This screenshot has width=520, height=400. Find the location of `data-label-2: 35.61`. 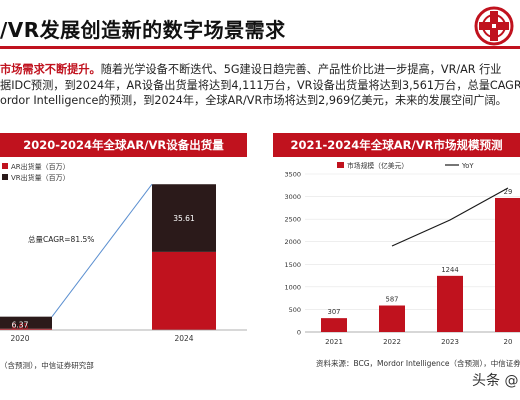

data-label-2: 35.61 is located at coordinates (184, 218).